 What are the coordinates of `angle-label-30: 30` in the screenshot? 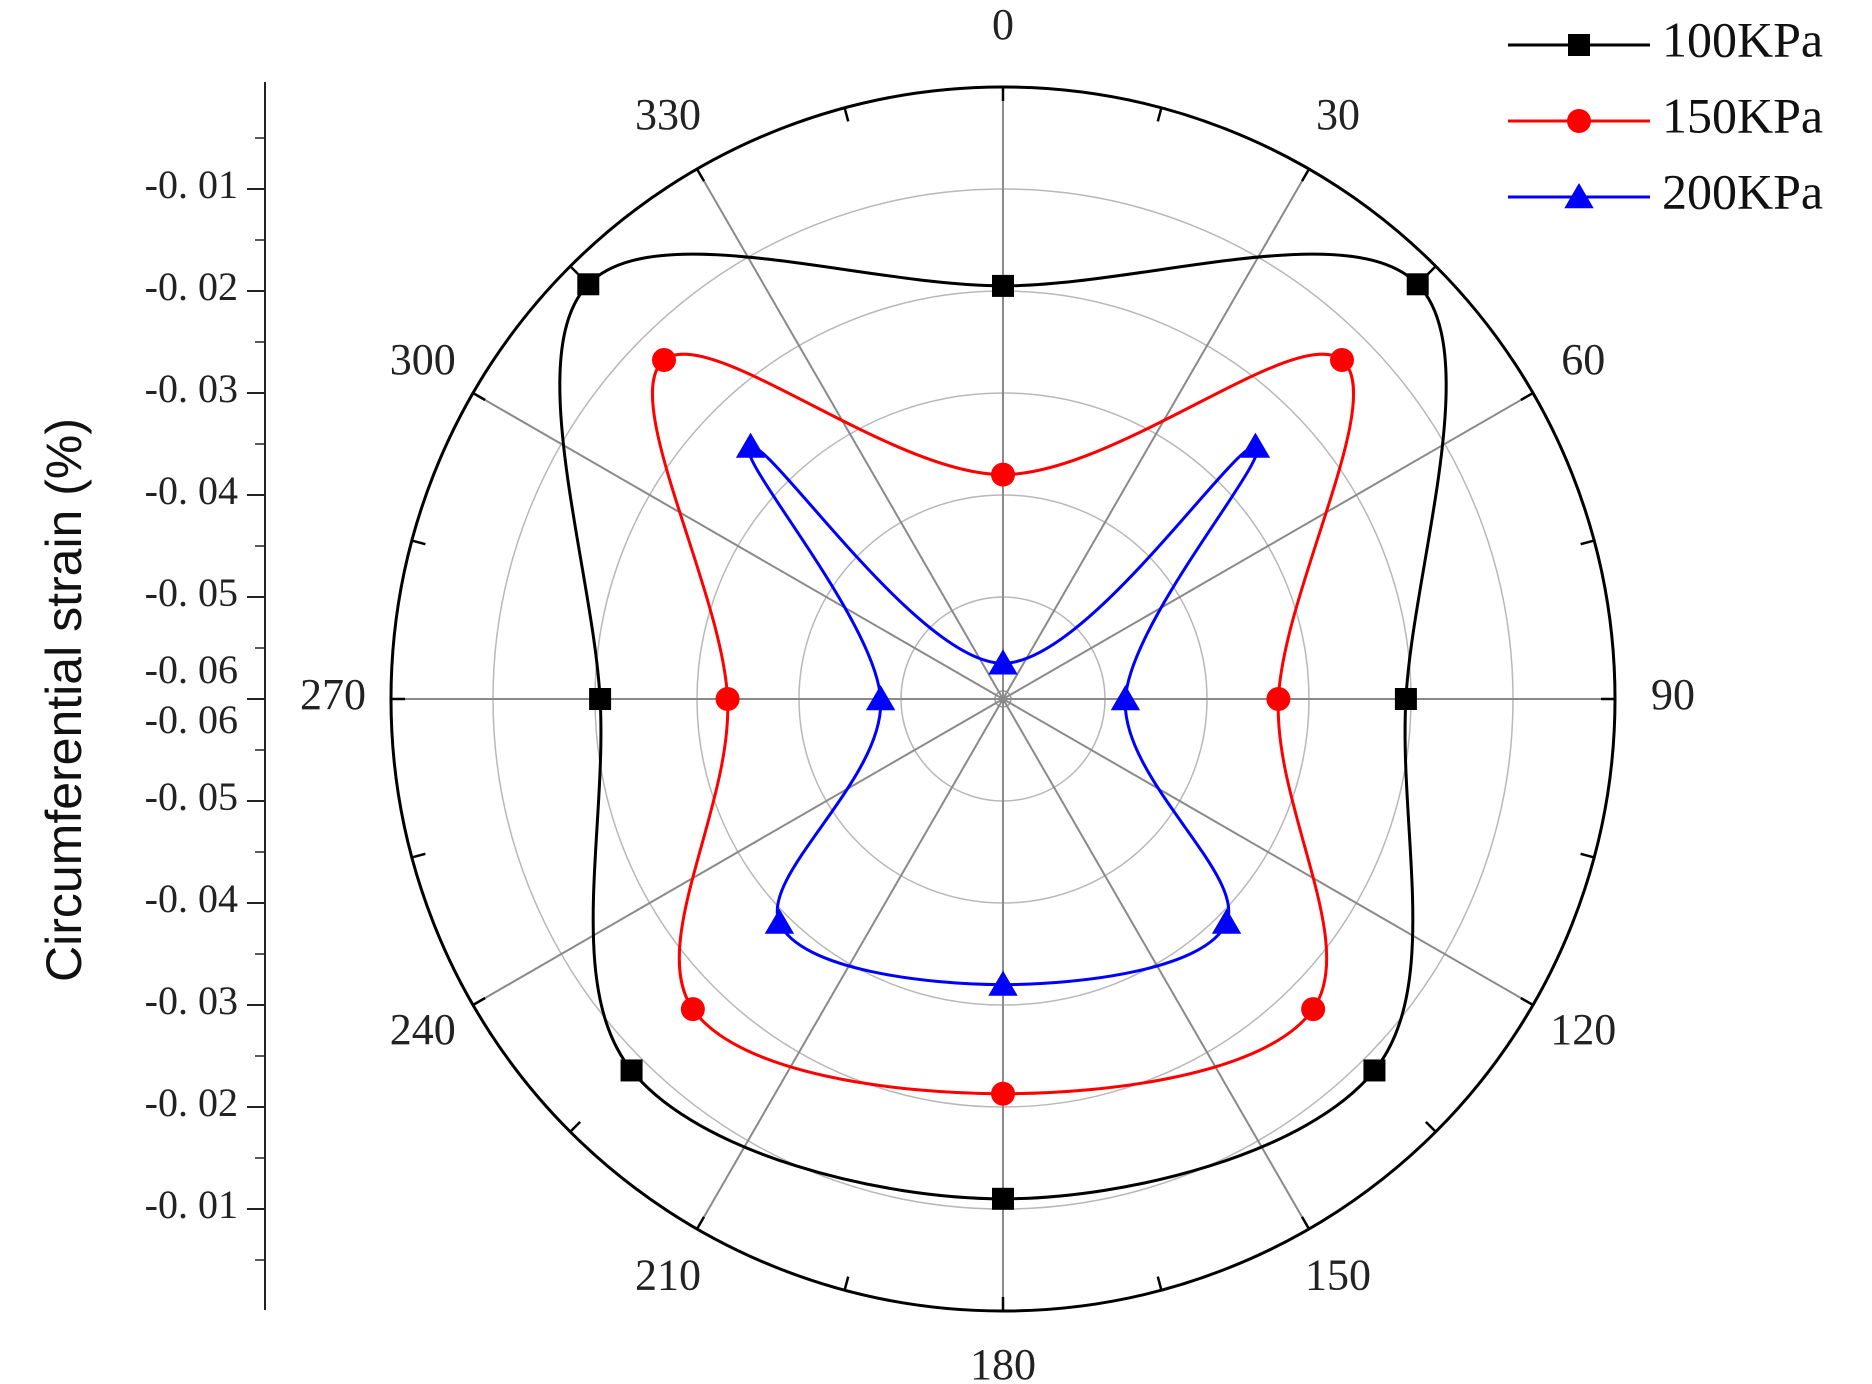 It's located at (1338, 114).